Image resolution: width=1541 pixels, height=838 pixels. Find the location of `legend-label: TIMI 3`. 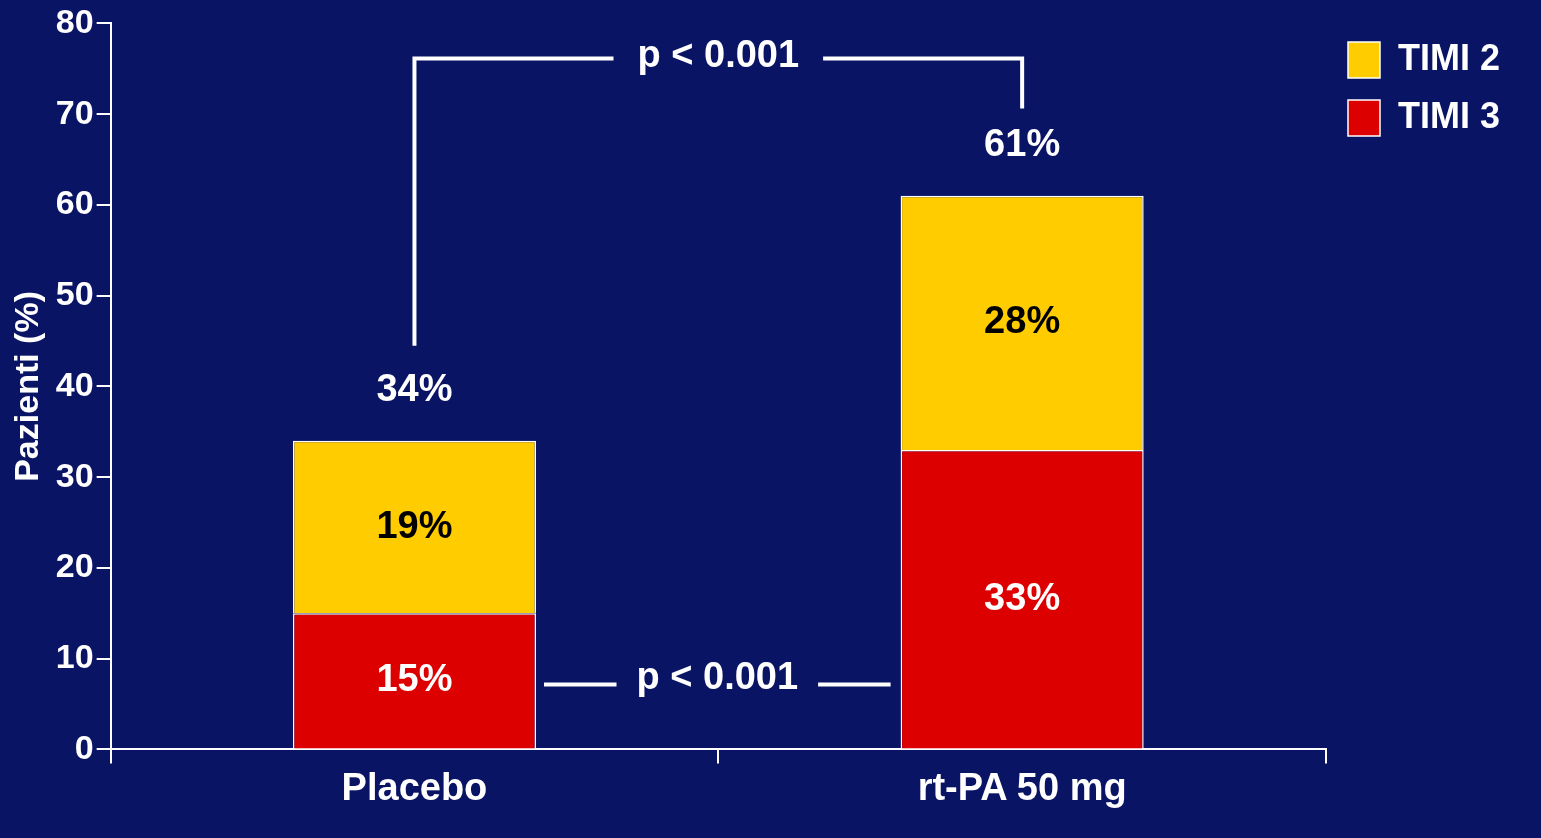

legend-label: TIMI 3 is located at coordinates (1449, 115).